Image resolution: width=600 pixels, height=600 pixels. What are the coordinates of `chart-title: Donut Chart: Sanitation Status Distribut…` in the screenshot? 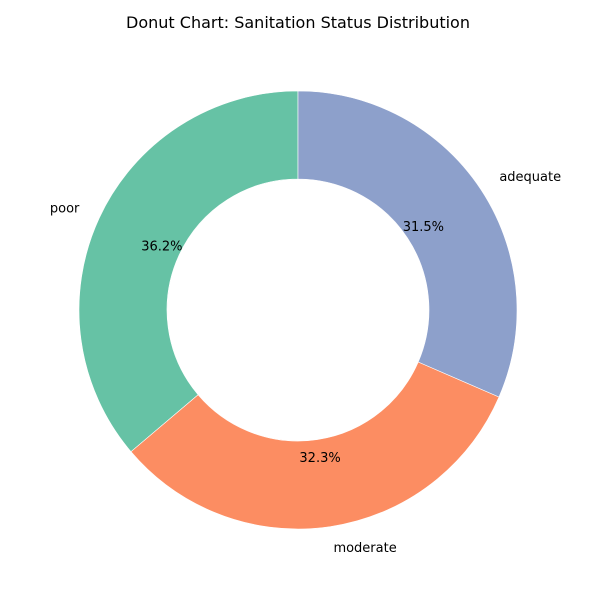 It's located at (298, 22).